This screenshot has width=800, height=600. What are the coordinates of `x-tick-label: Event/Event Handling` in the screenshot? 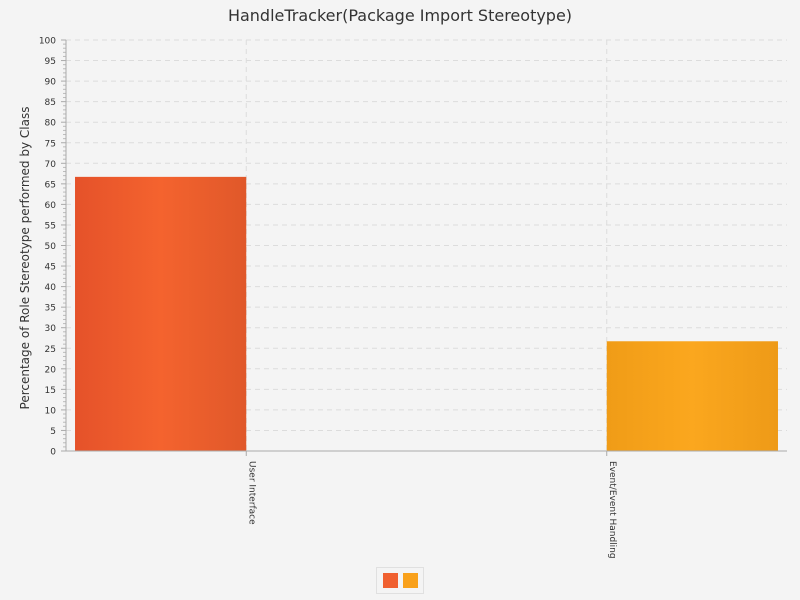 It's located at (612, 510).